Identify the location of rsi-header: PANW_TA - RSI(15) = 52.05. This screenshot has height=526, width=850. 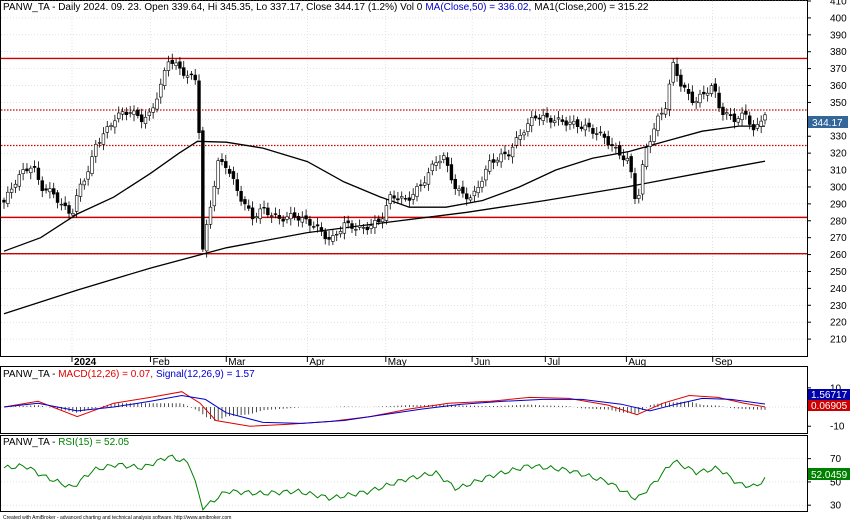
(66, 442).